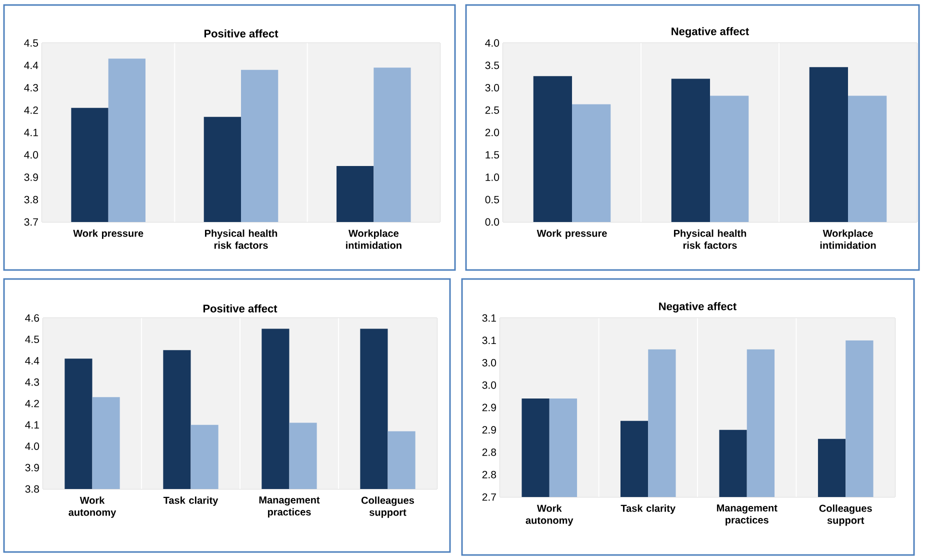 Image resolution: width=925 pixels, height=557 pixels. What do you see at coordinates (492, 66) in the screenshot?
I see `y-tick-label: 3.5` at bounding box center [492, 66].